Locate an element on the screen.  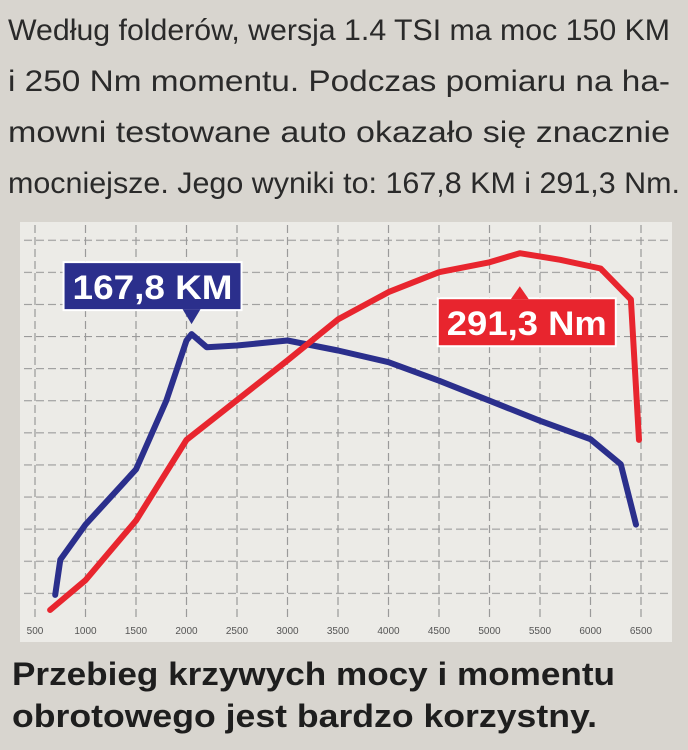
callout-text: 291,3 Nm is located at coordinates (527, 324).